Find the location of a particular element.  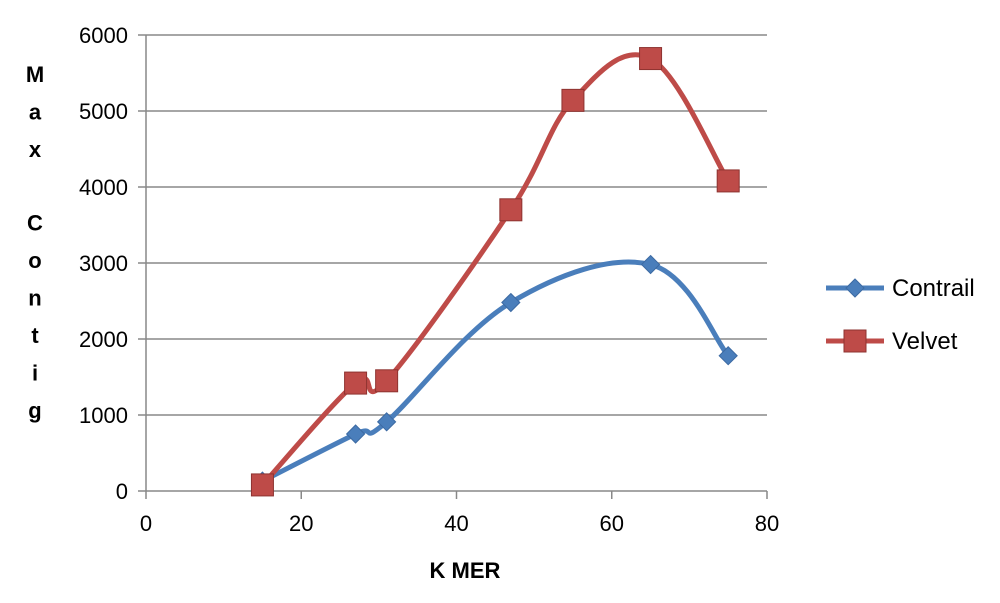

y-axis-title-letter: o is located at coordinates (34, 260).